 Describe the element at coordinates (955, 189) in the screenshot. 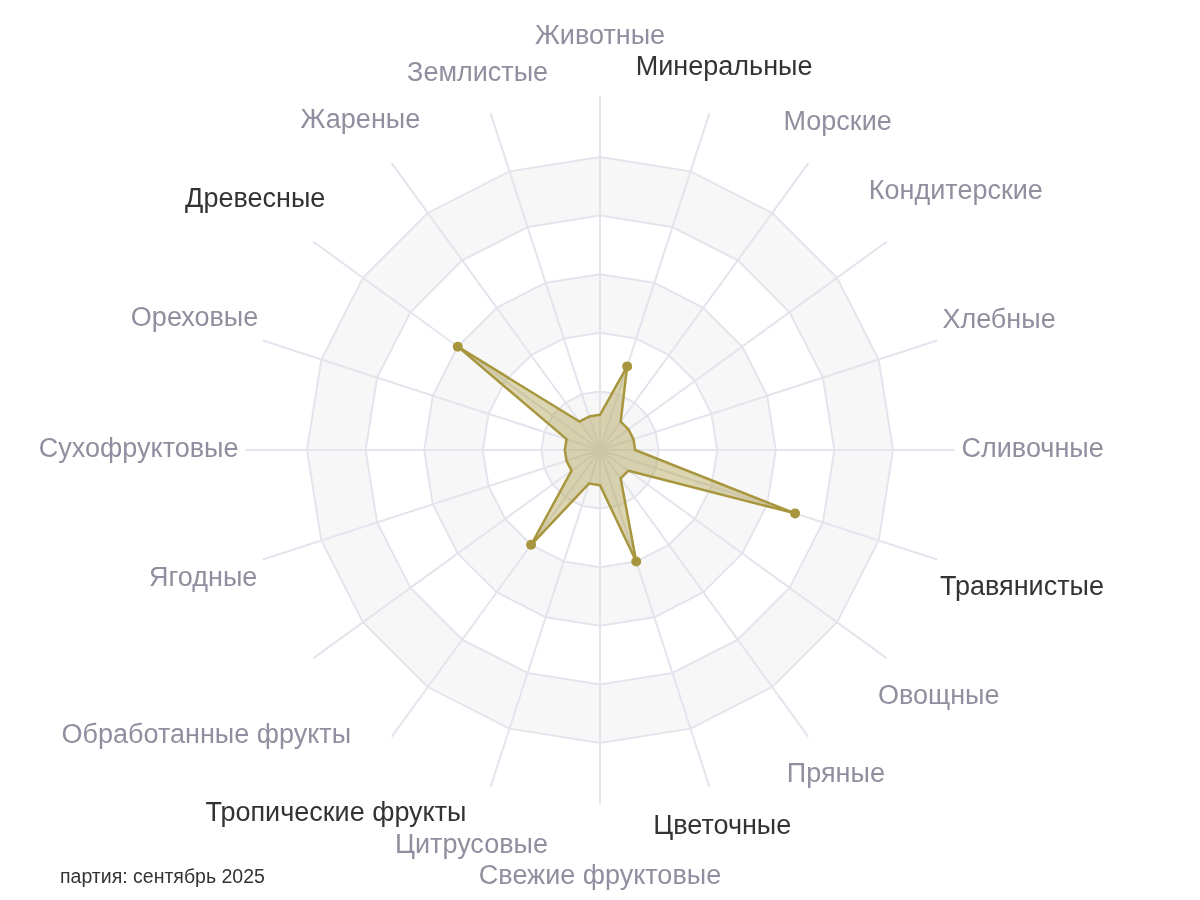

I see `spoke-label: Кондитерские` at that location.